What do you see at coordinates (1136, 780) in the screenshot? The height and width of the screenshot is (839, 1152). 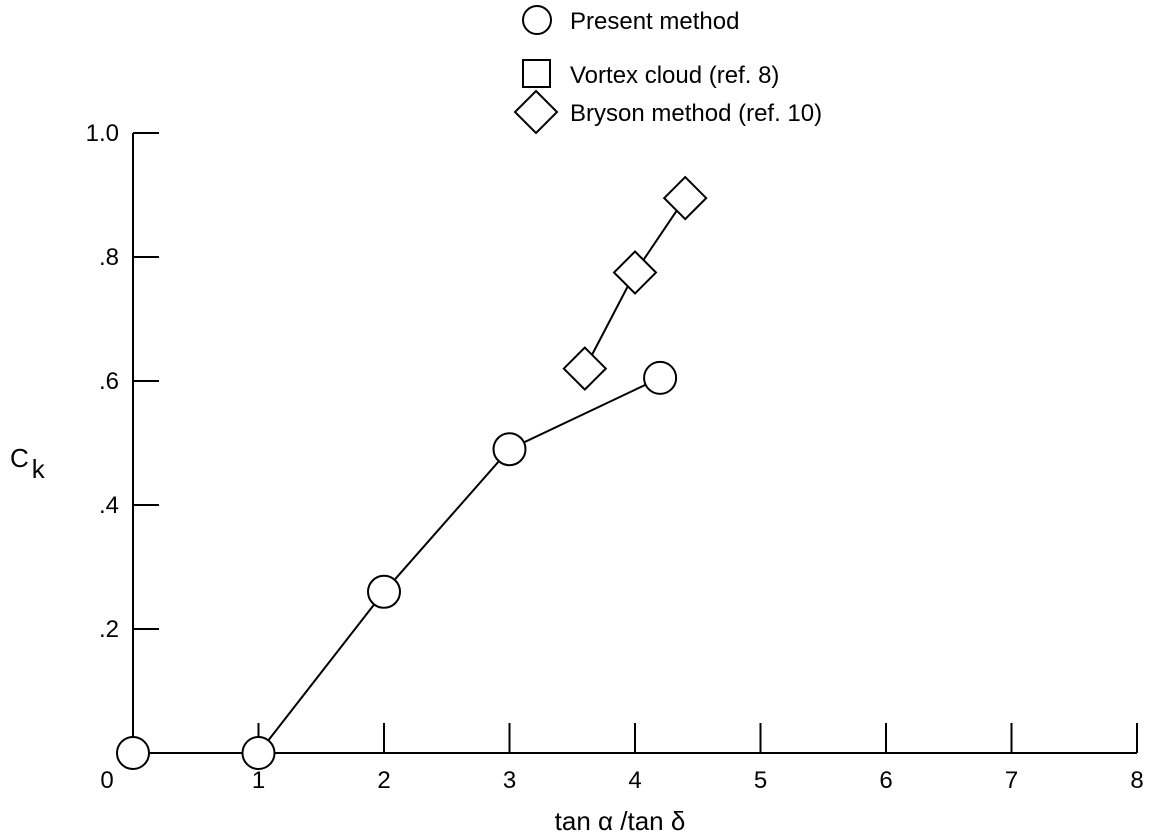 I see `x-tick-label-8: 8` at bounding box center [1136, 780].